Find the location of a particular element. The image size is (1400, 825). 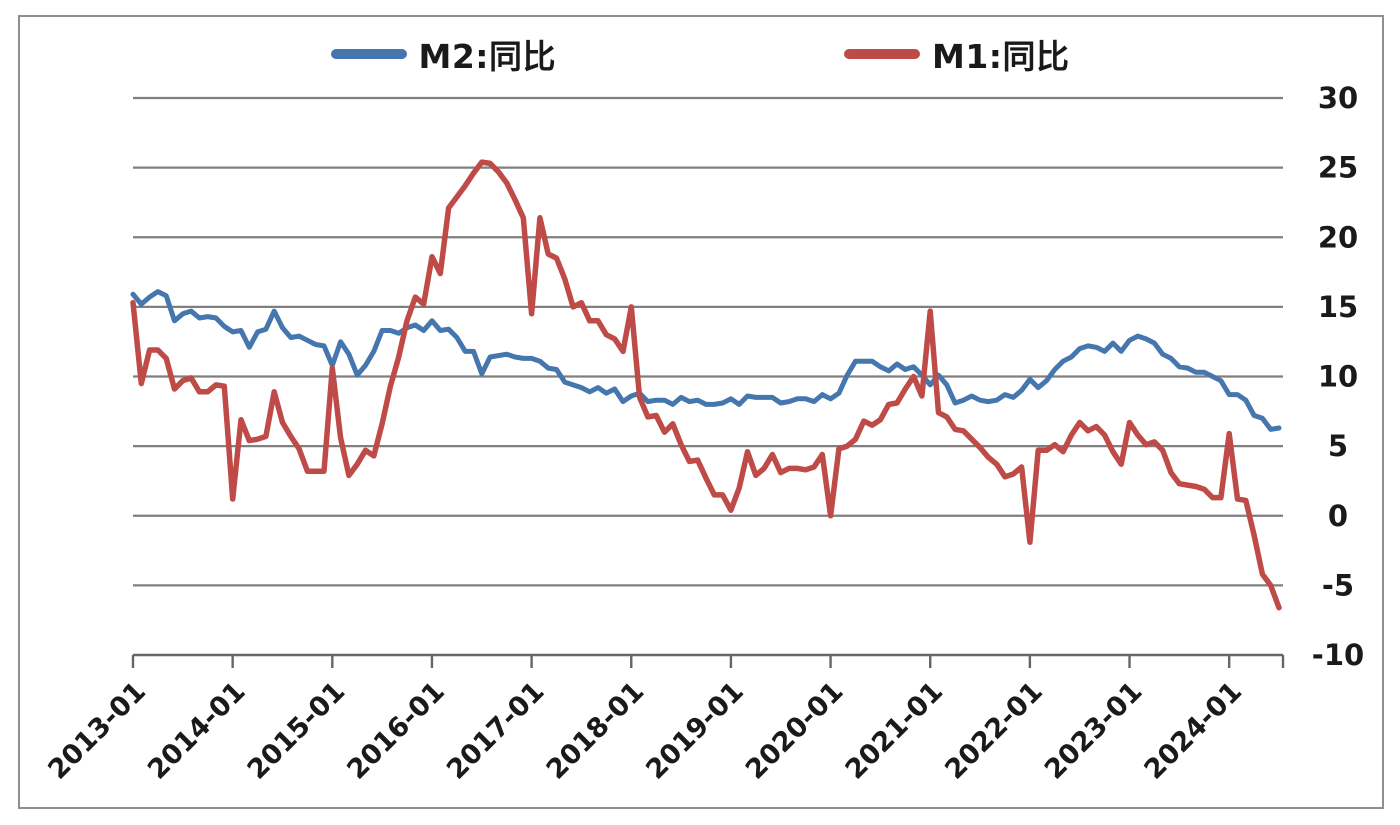

y-tick-label-10: 10 is located at coordinates (1338, 377).